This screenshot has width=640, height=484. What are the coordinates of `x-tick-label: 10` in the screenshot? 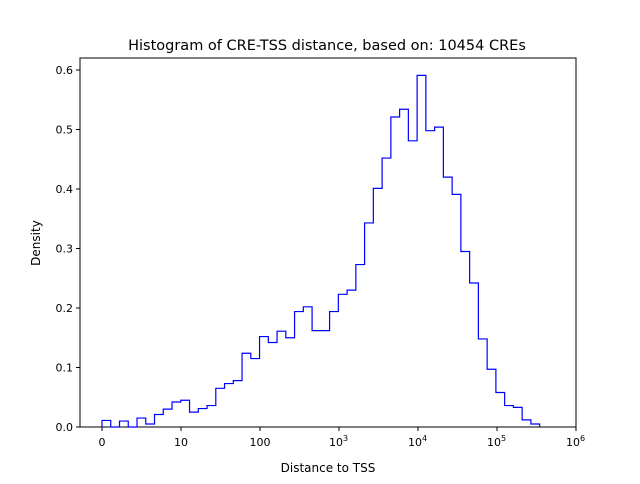 It's located at (181, 442).